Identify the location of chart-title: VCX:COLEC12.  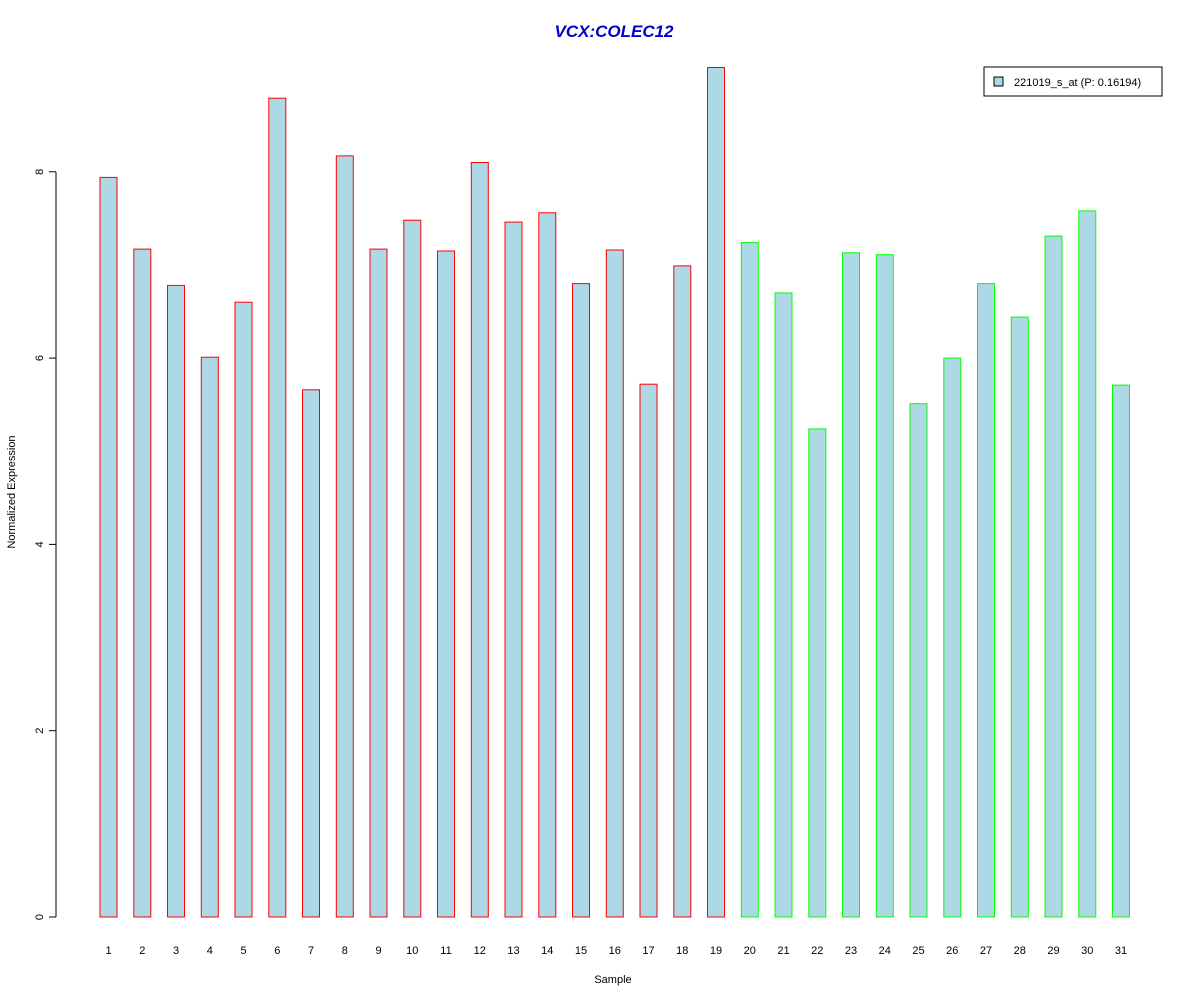
(614, 31).